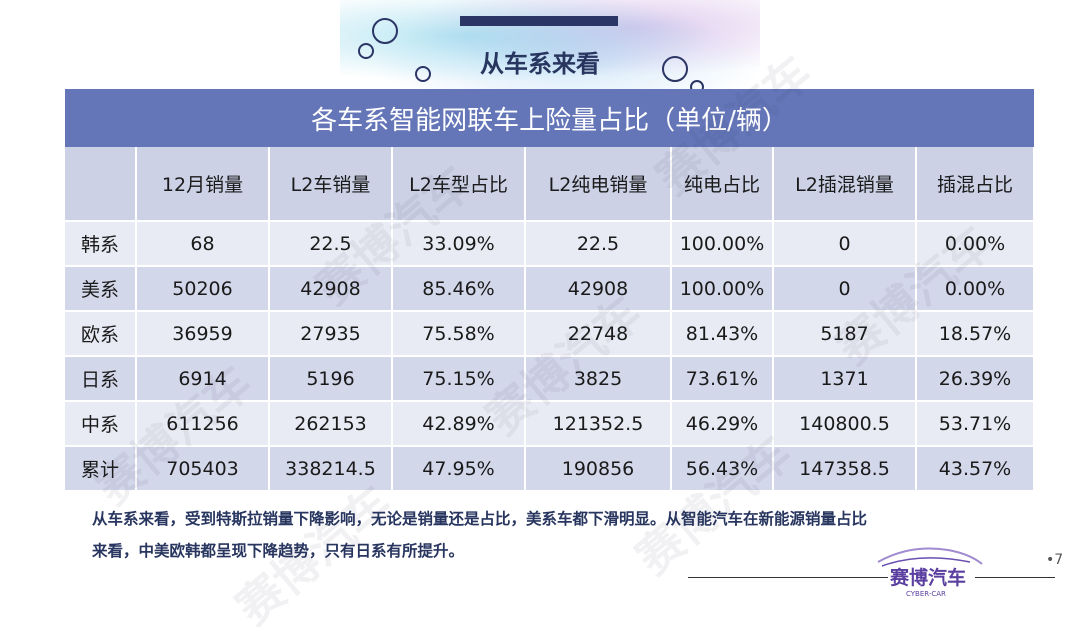  What do you see at coordinates (459, 424) in the screenshot?
I see `table-cell: 42.89%` at bounding box center [459, 424].